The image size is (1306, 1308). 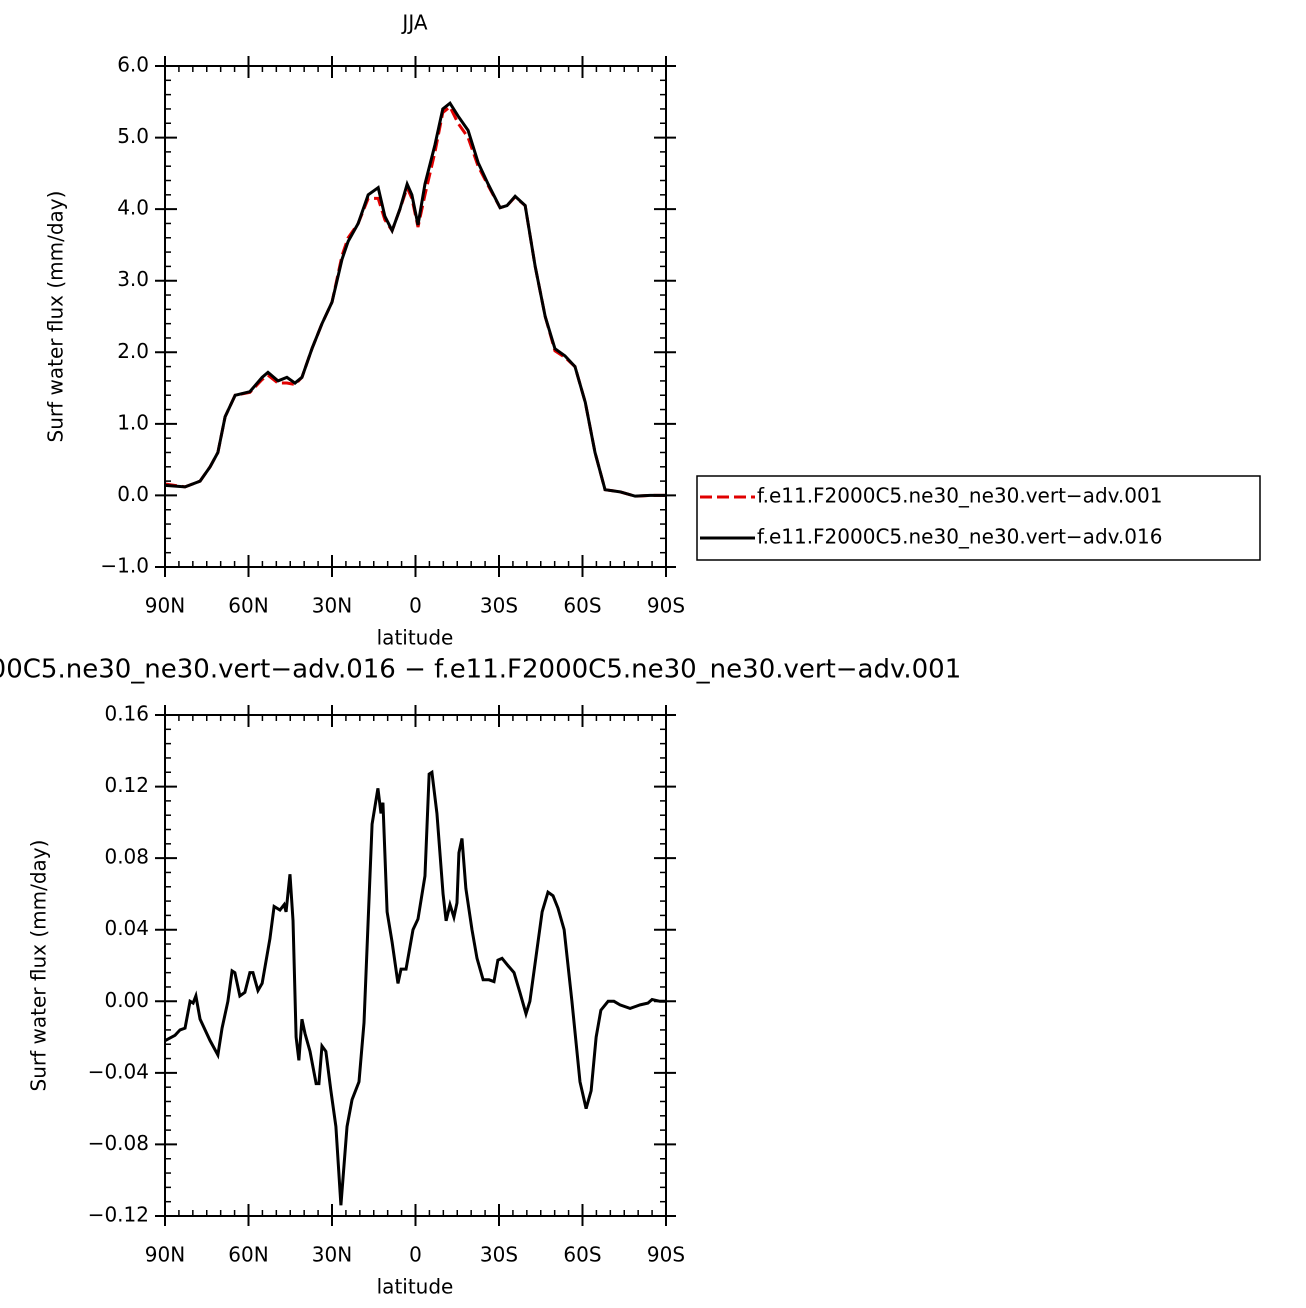 What do you see at coordinates (133, 136) in the screenshot?
I see `y-tick-label: 5.0` at bounding box center [133, 136].